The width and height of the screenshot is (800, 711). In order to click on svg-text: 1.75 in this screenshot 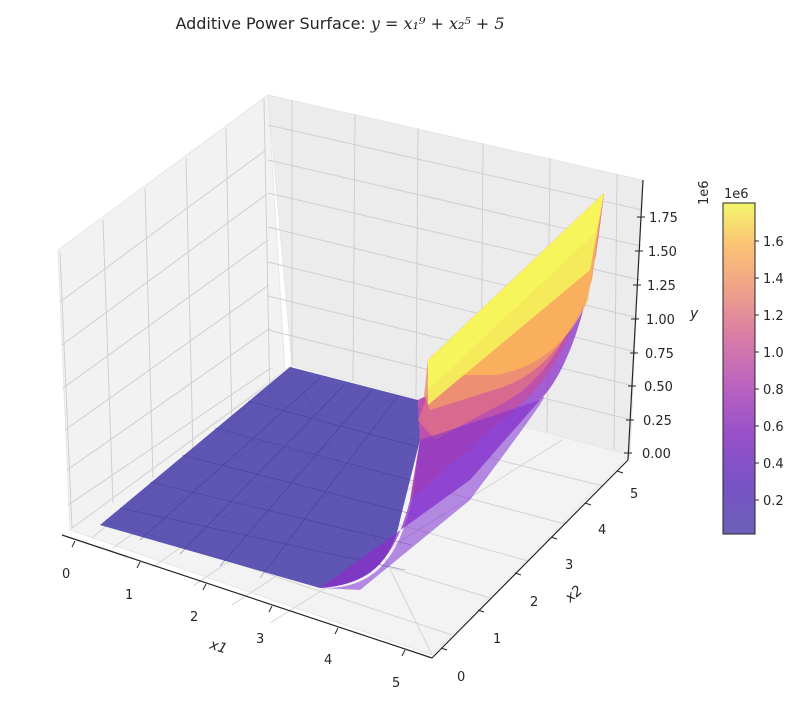, I will do `click(663, 218)`.